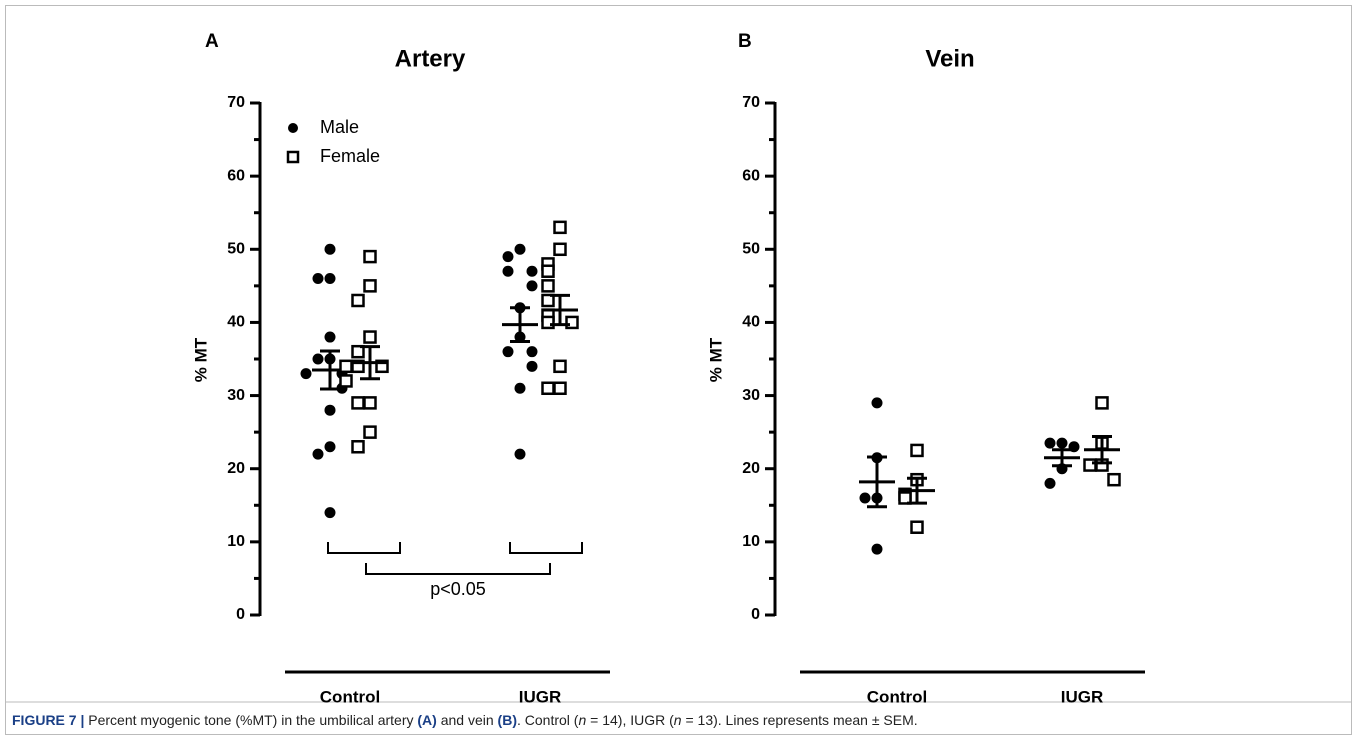  What do you see at coordinates (949, 58) in the screenshot?
I see `chart-title: Vein` at bounding box center [949, 58].